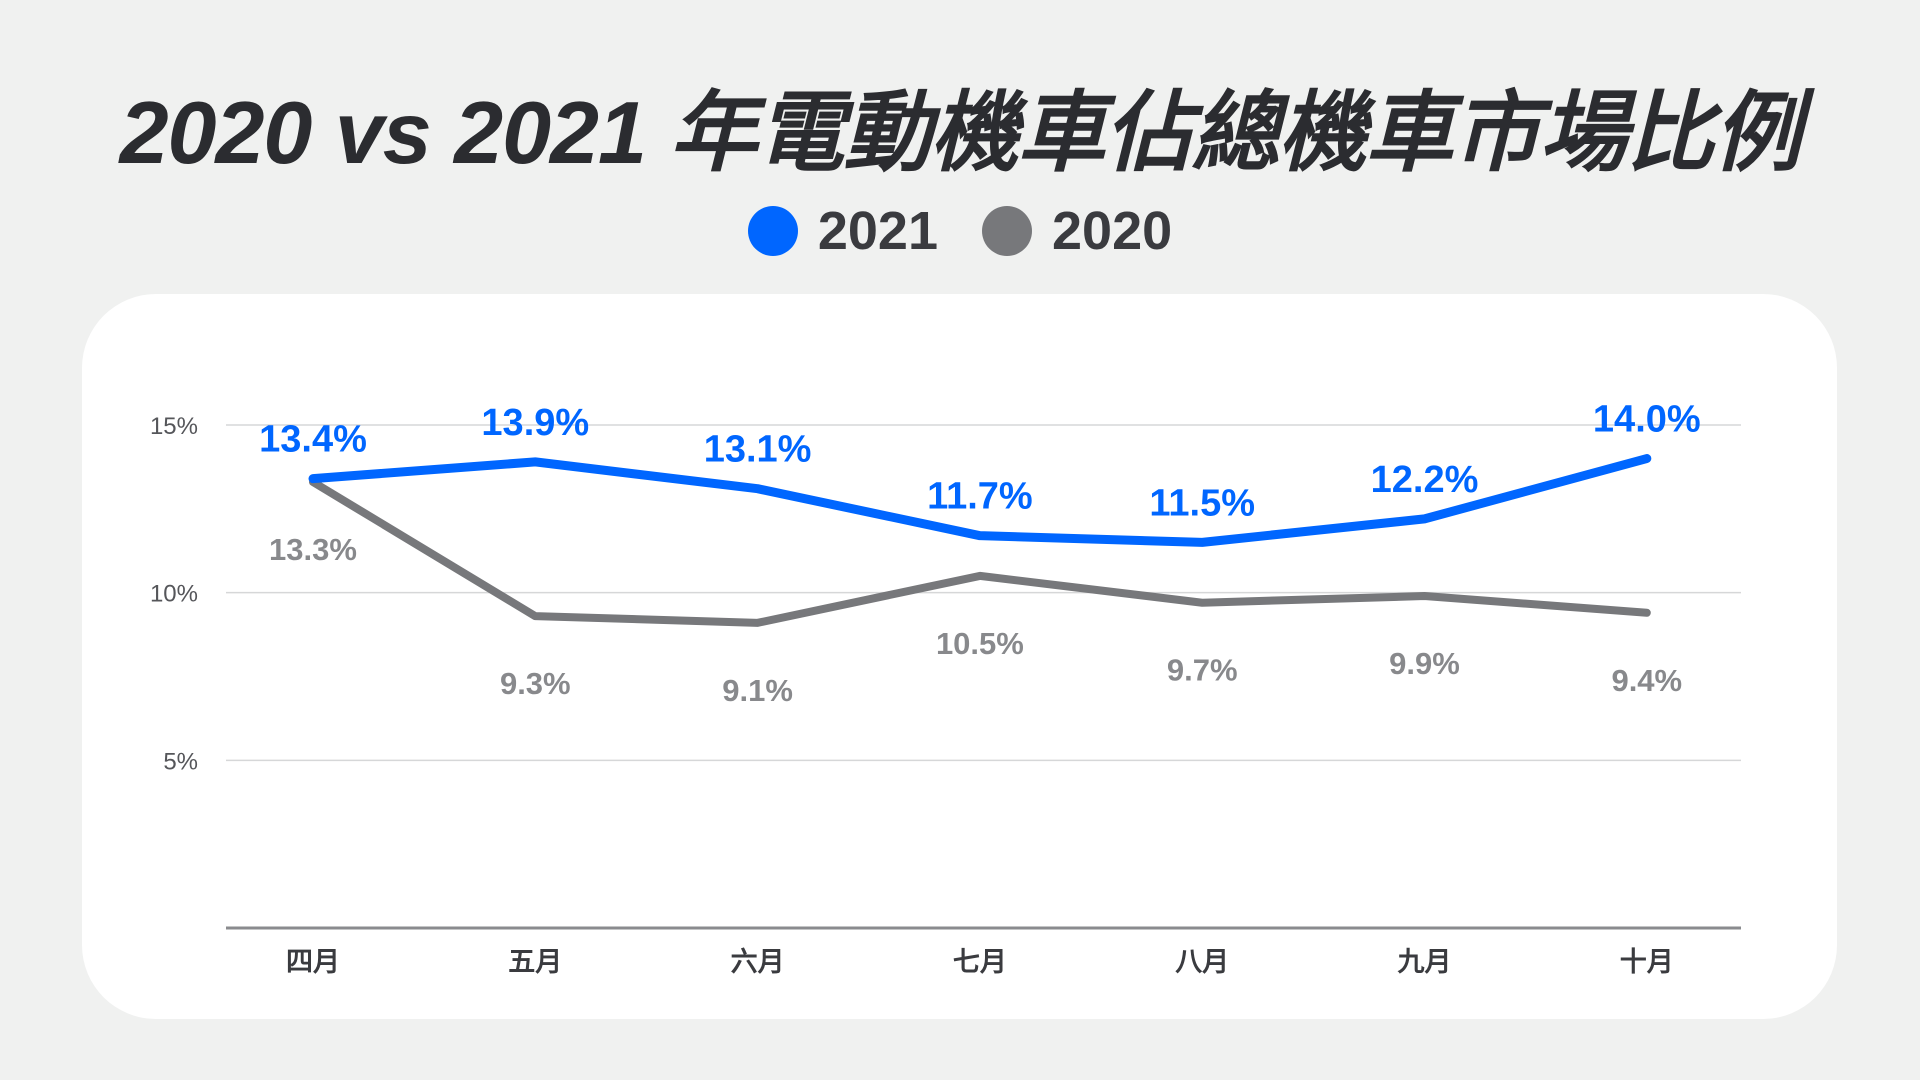  What do you see at coordinates (1202, 962) in the screenshot?
I see `x-tick-label: 八月` at bounding box center [1202, 962].